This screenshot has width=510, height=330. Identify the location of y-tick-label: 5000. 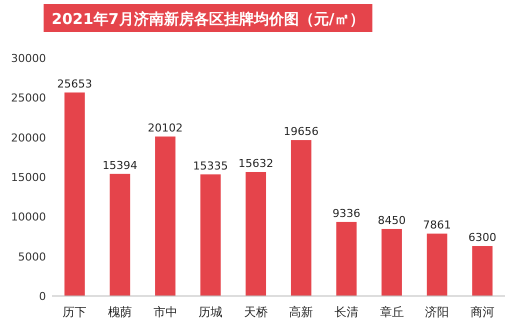
(32, 257).